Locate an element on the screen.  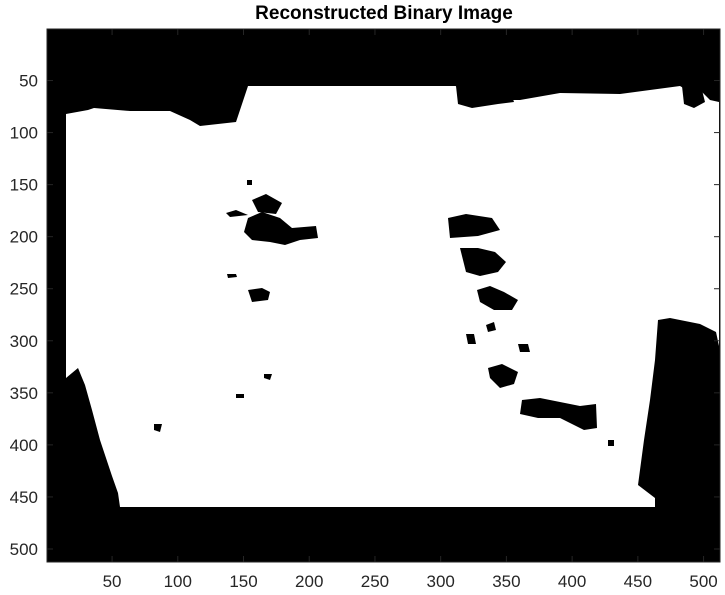
x-tick-label: 350 is located at coordinates (506, 581).